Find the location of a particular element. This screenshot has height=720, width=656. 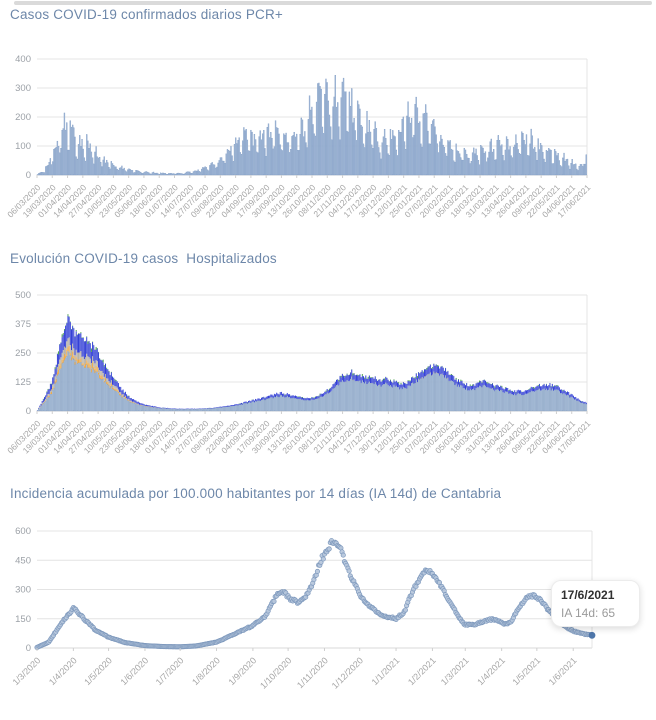

svg-text: 600 is located at coordinates (23, 531).